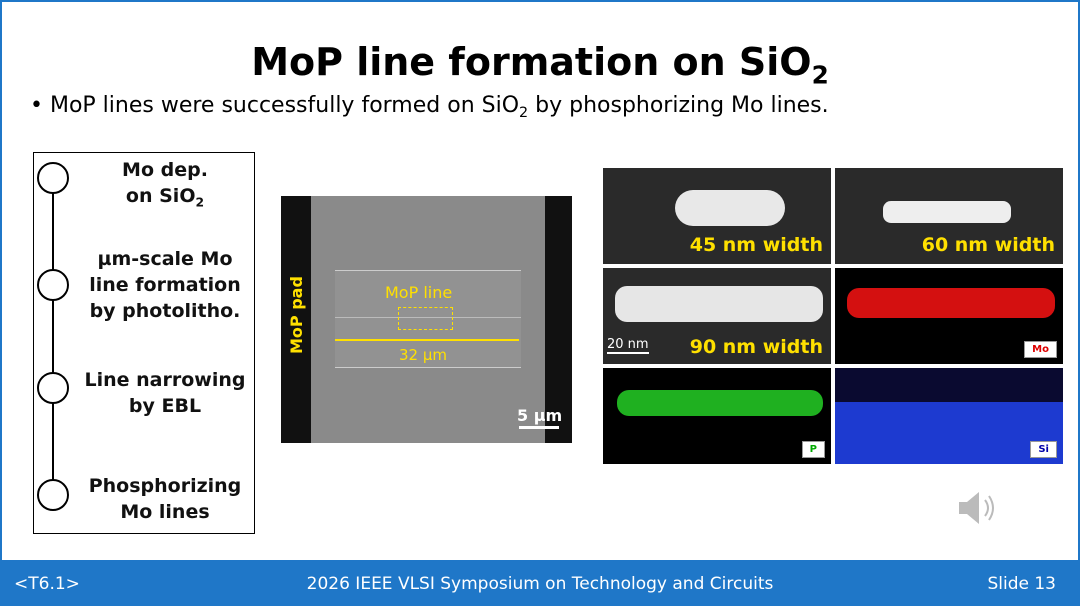 The image size is (1080, 610). I want to click on p-map, so click(720, 403).